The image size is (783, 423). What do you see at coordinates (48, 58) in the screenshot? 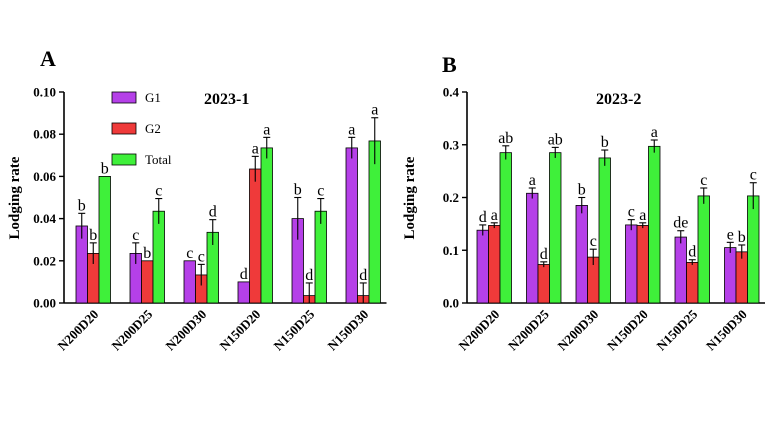
I see `panel-a-label: A` at bounding box center [48, 58].